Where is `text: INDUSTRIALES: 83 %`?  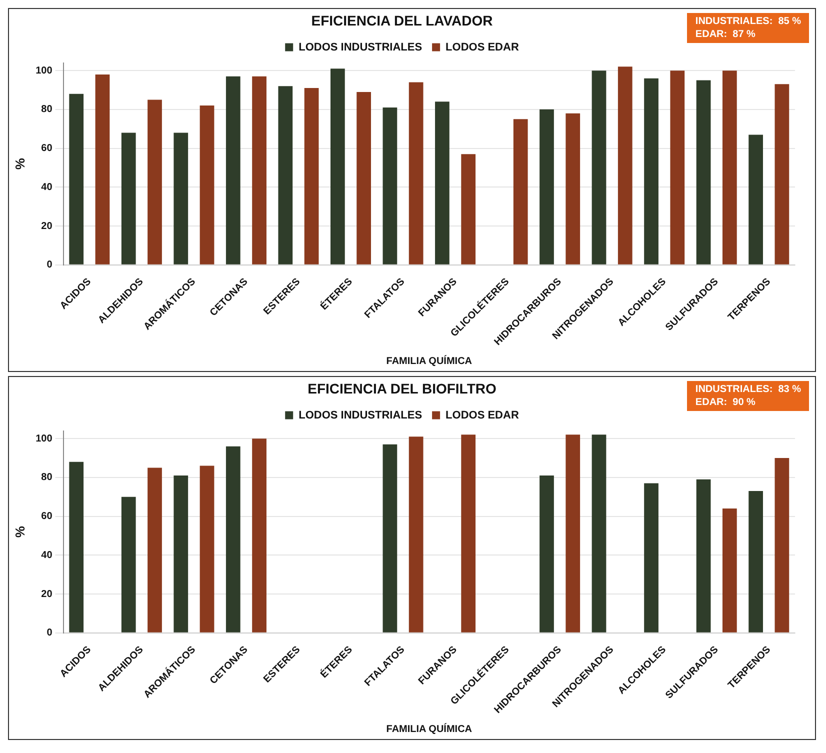
text: INDUSTRIALES: 83 % is located at coordinates (748, 389).